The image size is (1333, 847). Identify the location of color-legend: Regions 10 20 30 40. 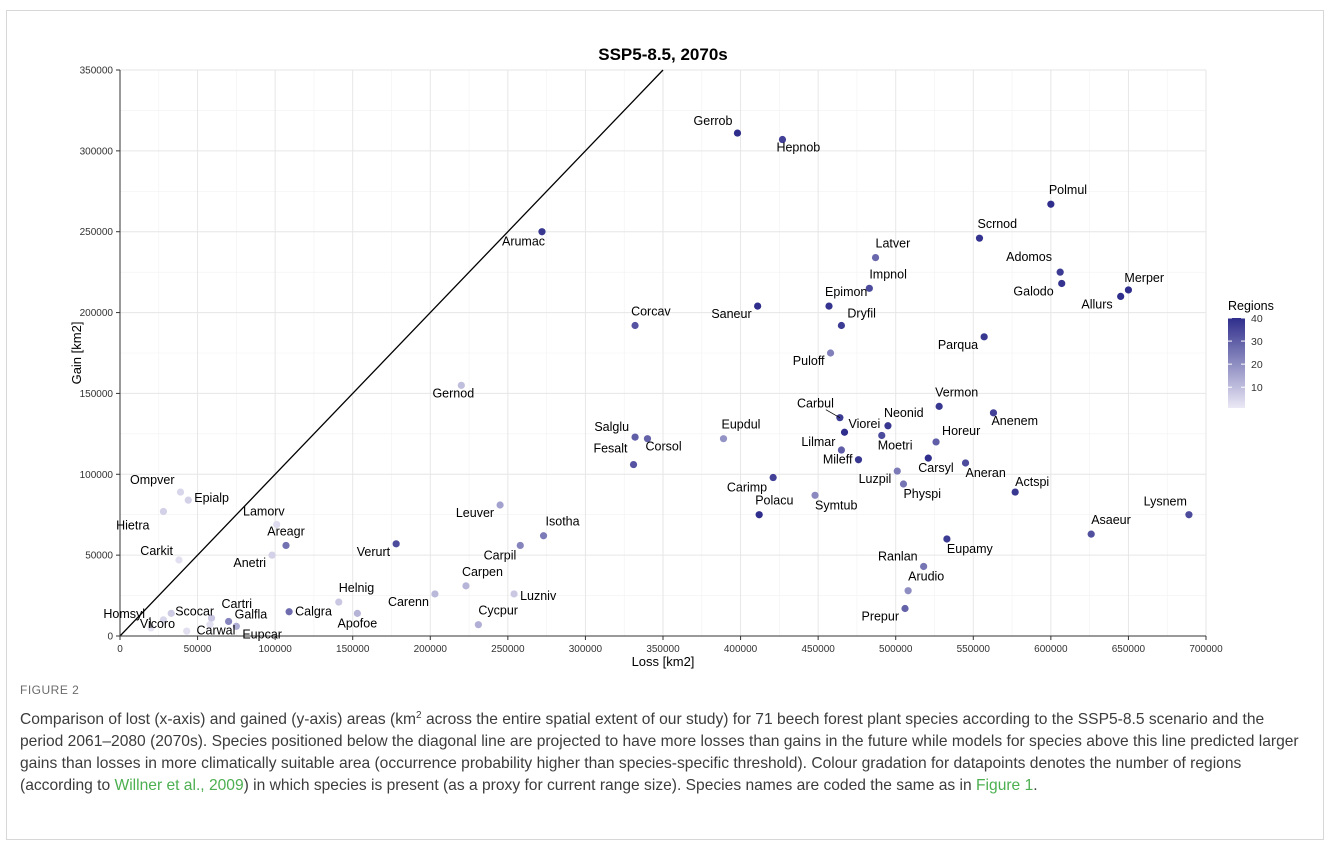
(1251, 353).